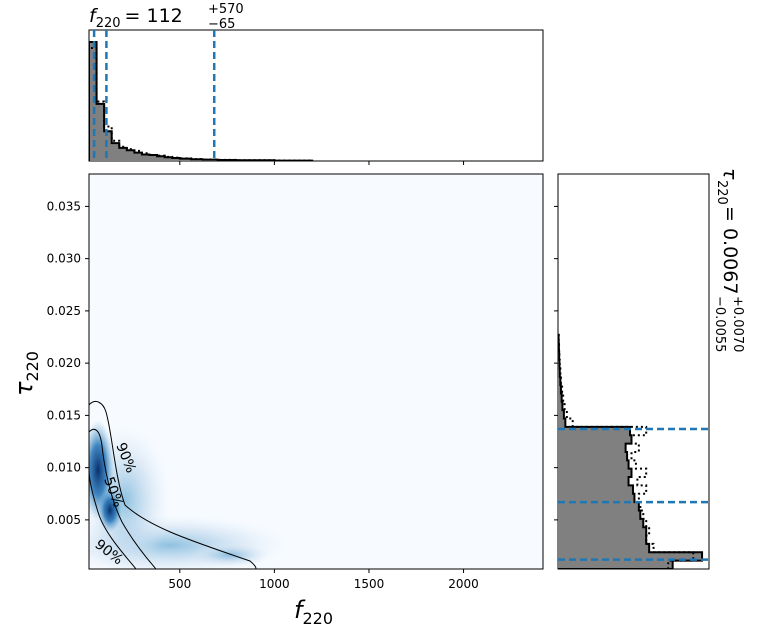 This screenshot has width=757, height=635. I want to click on y-tick-label: 0.035, so click(64, 206).